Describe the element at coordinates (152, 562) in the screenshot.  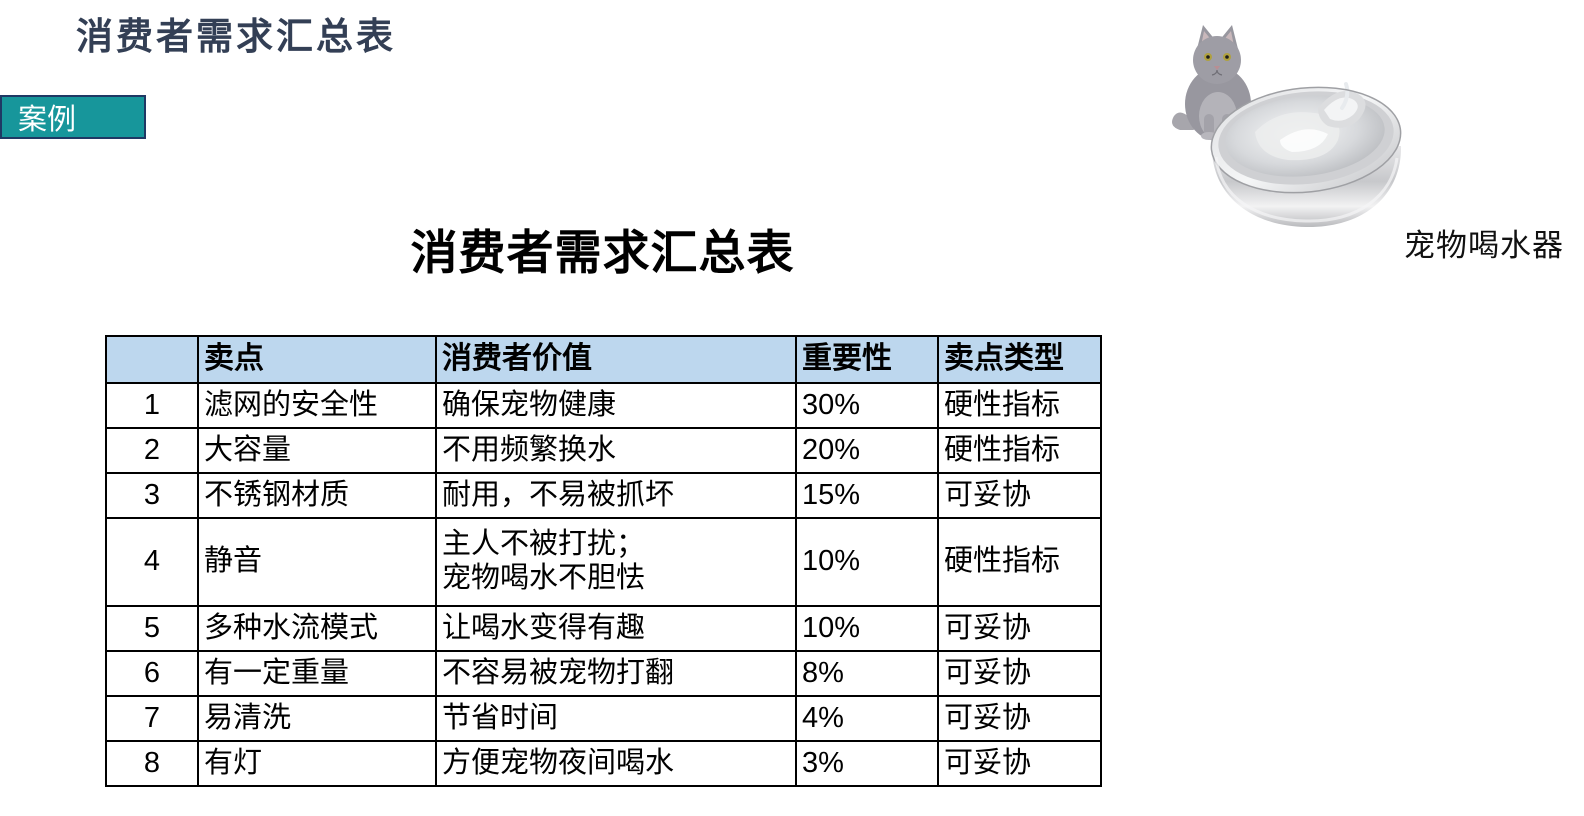
I see `cell-number: 4` at that location.